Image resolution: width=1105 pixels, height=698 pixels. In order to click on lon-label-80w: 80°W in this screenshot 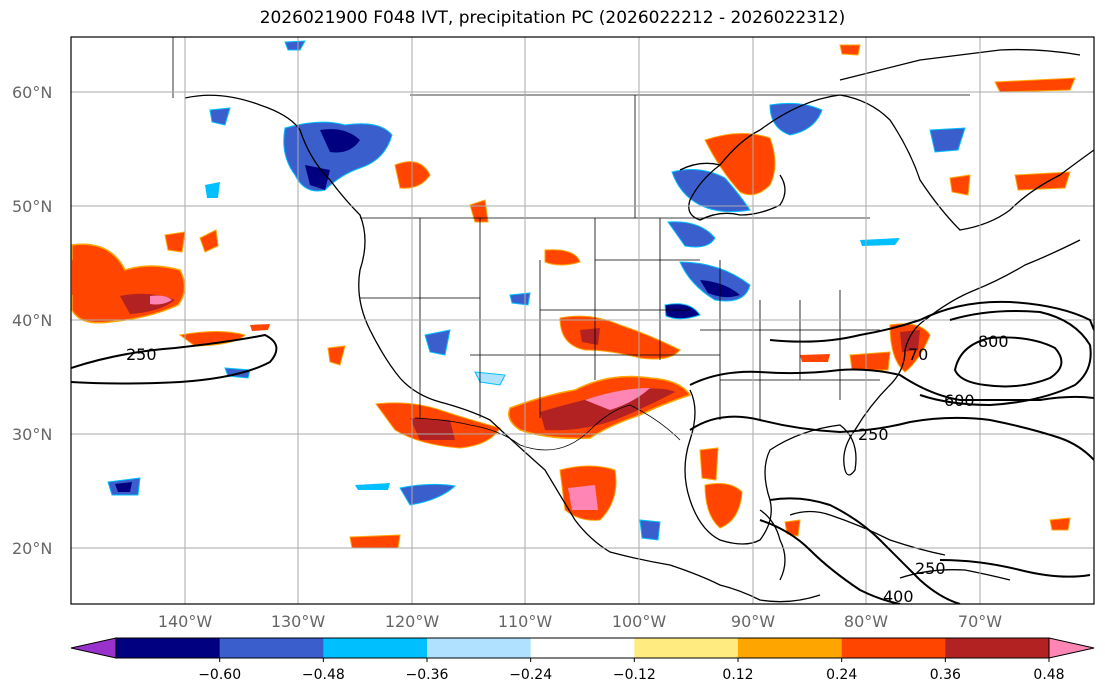, I will do `click(866, 621)`.